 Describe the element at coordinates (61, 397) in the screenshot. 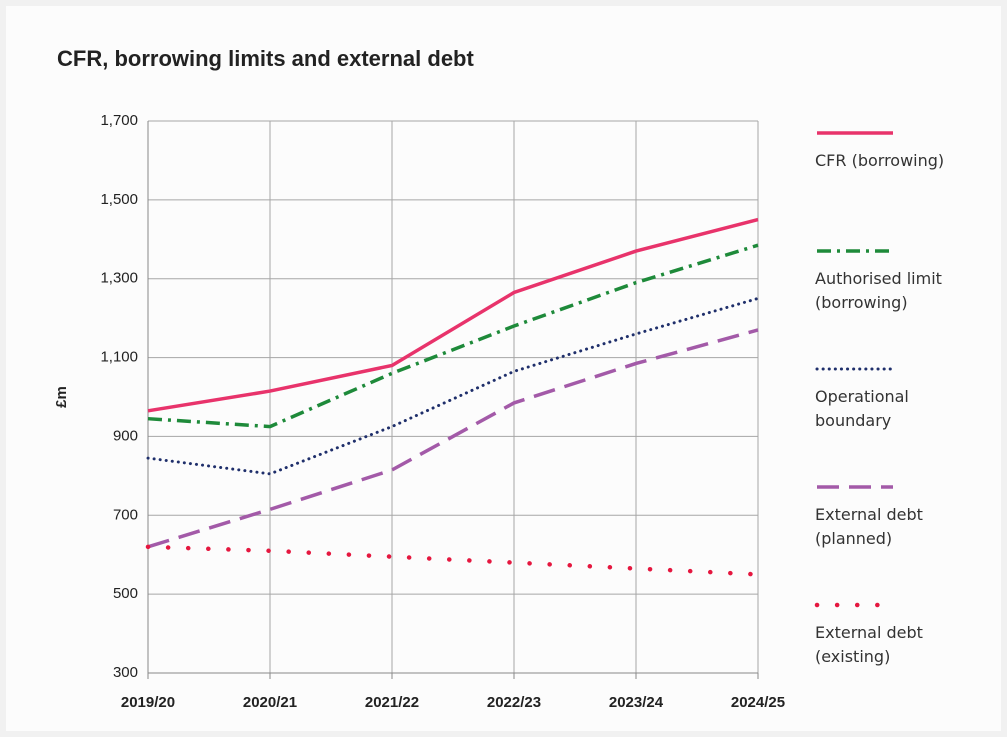

I see `y-axis-label: £m` at that location.